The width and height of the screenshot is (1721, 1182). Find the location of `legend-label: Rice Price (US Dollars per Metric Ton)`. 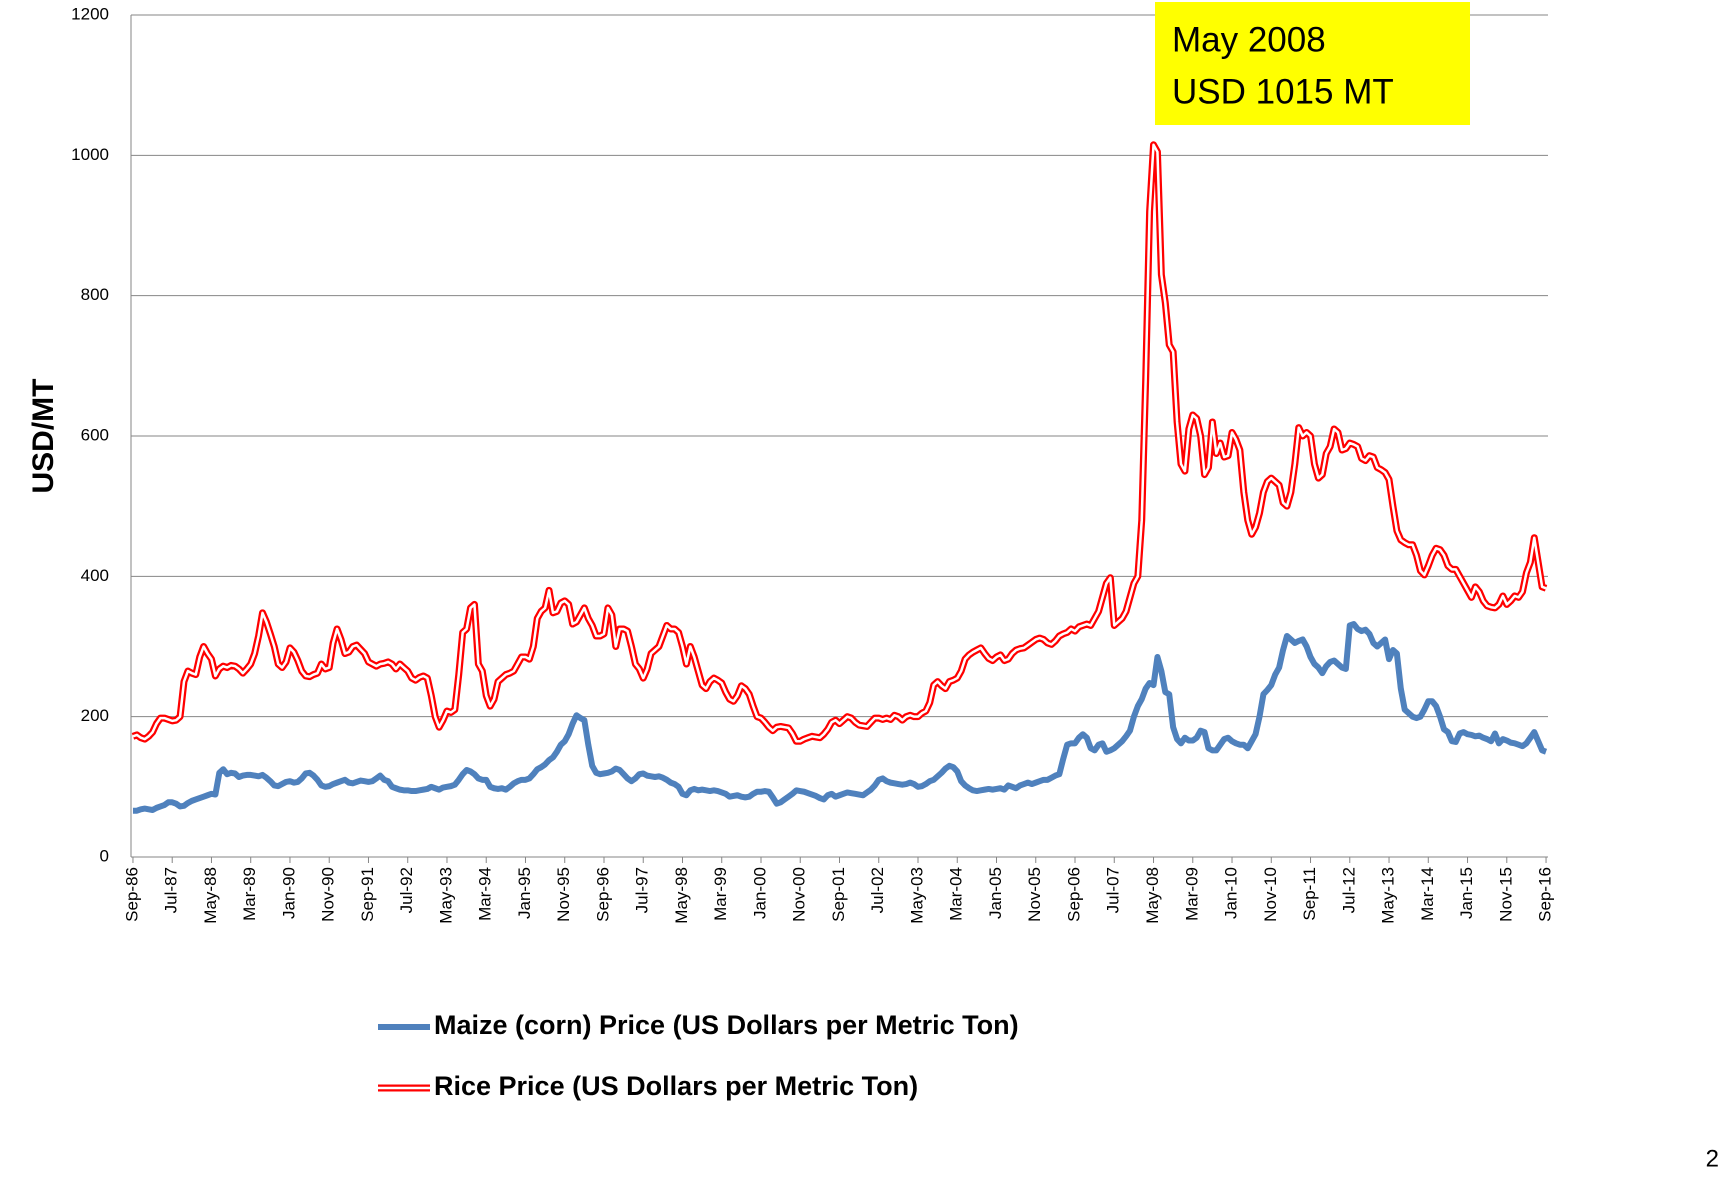

legend-label: Rice Price (US Dollars per Metric Ton) is located at coordinates (676, 1086).